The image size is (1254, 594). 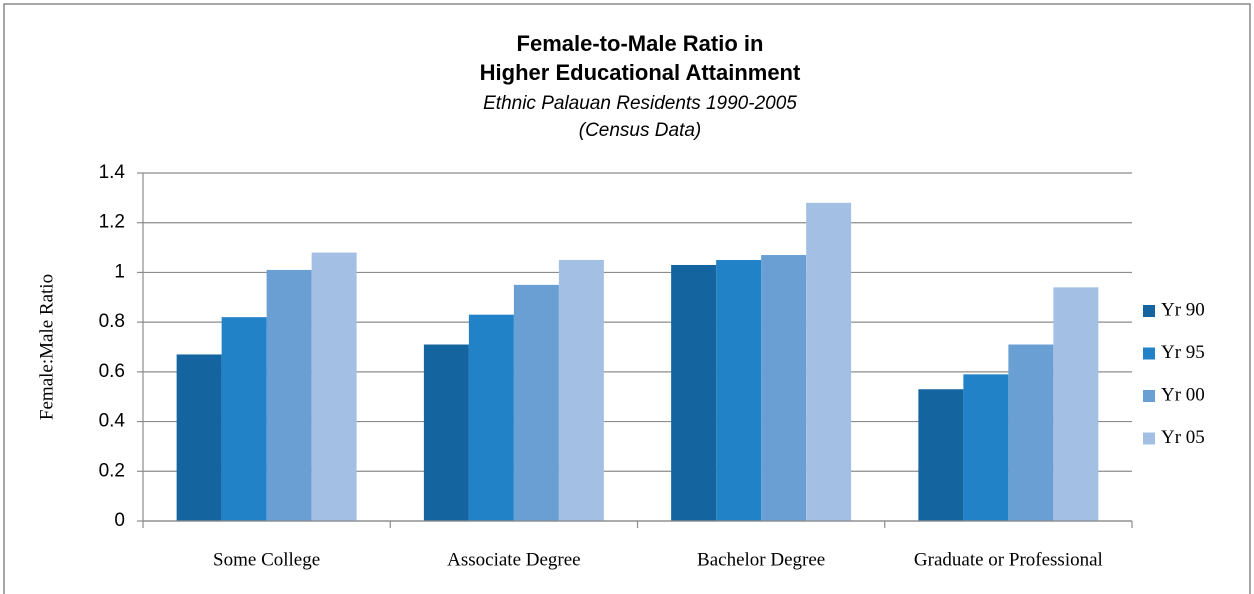 What do you see at coordinates (112, 421) in the screenshot?
I see `y-tick-label: 0.4` at bounding box center [112, 421].